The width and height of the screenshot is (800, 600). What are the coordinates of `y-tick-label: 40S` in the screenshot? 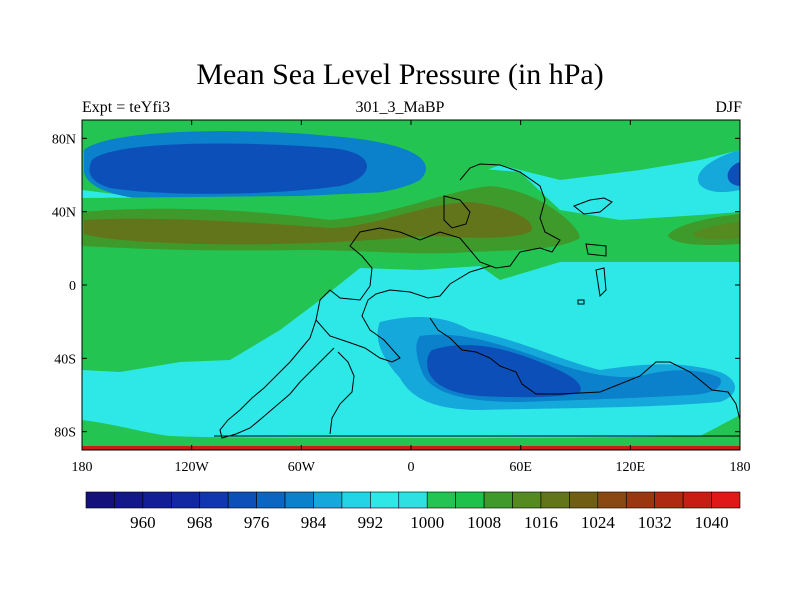 It's located at (65, 359).